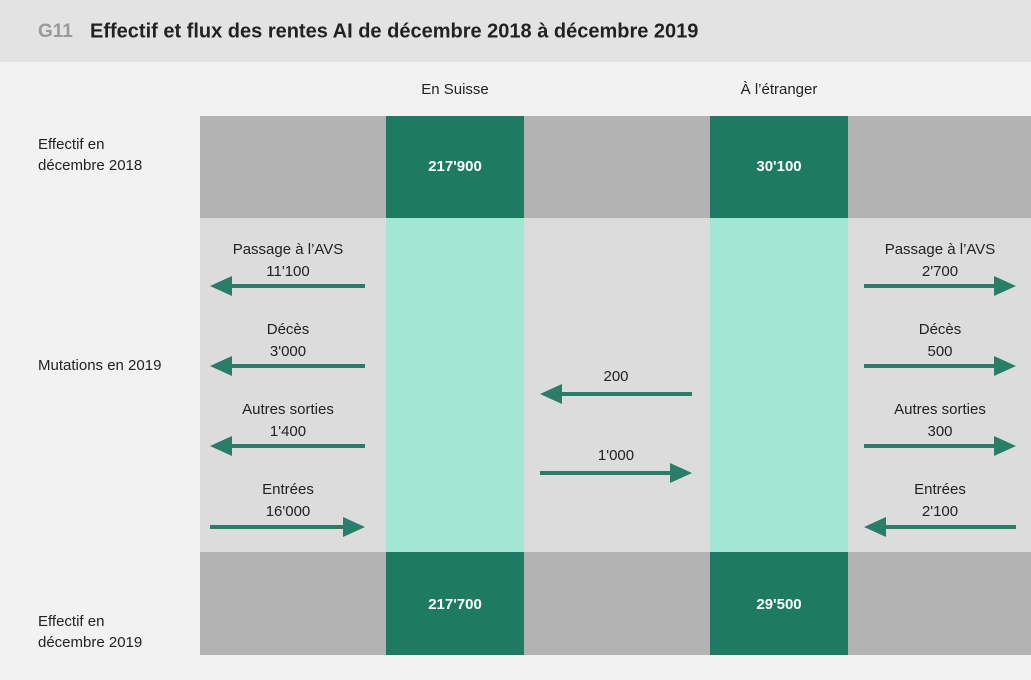 Image resolution: width=1031 pixels, height=680 pixels. What do you see at coordinates (288, 351) in the screenshot?
I see `flow-value: 3'000` at bounding box center [288, 351].